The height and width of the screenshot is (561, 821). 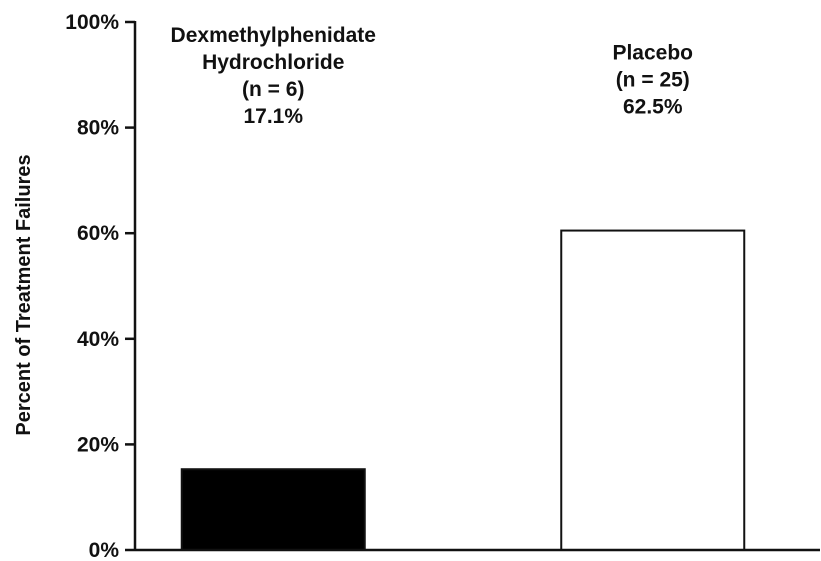 What do you see at coordinates (98, 233) in the screenshot?
I see `y-tick-label: 60%` at bounding box center [98, 233].